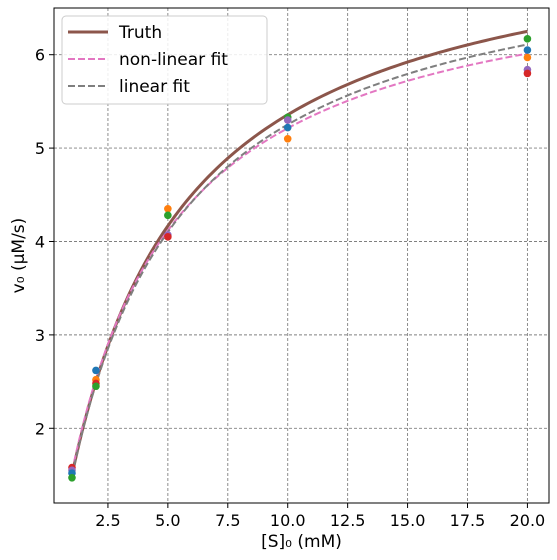 This screenshot has height=560, width=557. Describe the element at coordinates (320, 516) in the screenshot. I see `x-axis-ticks: 2.5 5.0 7.5 10.0 12.5 15.0 17.5 20.0` at that location.